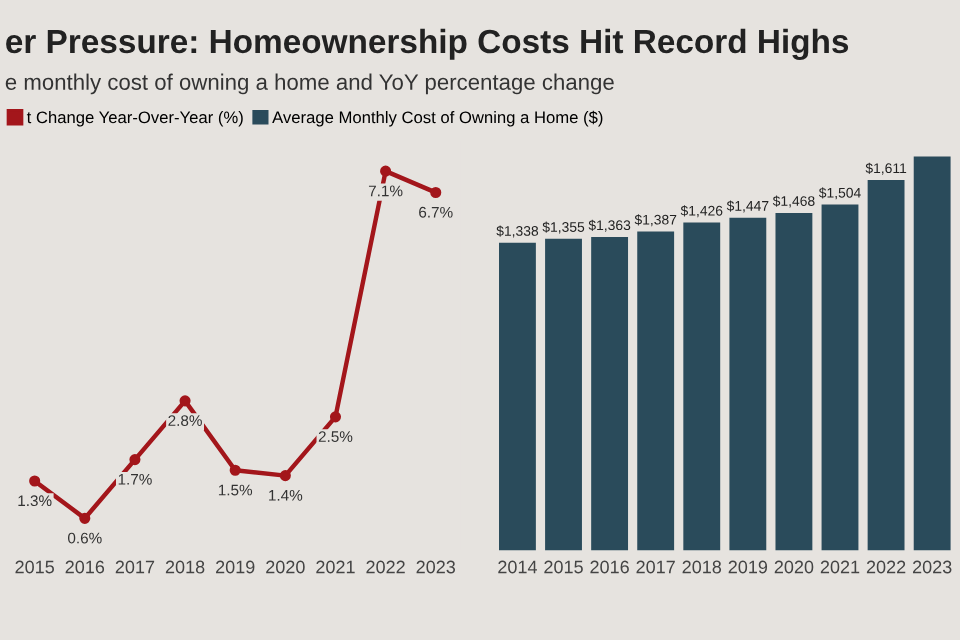  I want to click on chart-subtitle: e monthly cost of owning a home and YoY percentage change, so click(309, 84).